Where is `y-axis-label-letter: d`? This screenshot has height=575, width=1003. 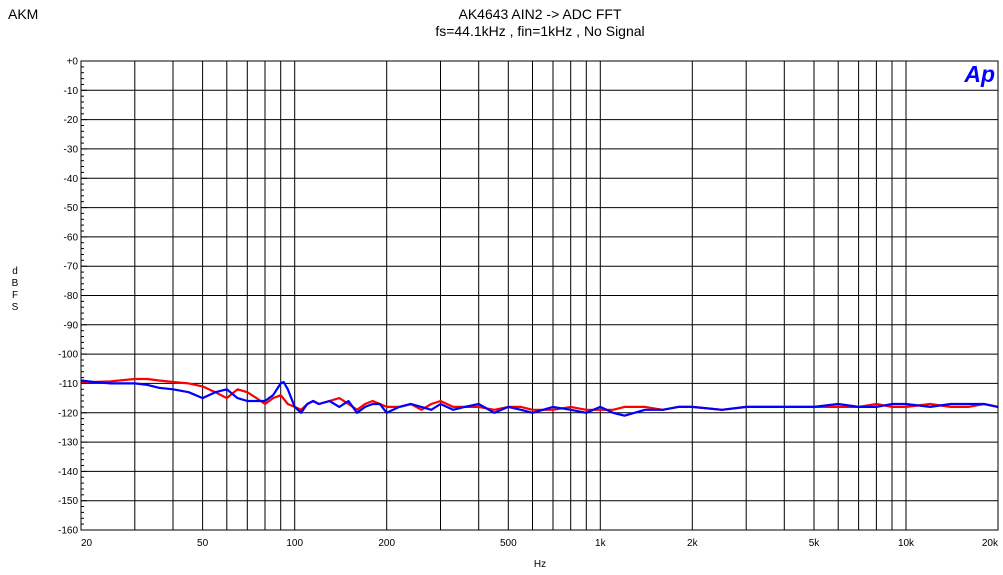
y-axis-label-letter: d is located at coordinates (15, 271).